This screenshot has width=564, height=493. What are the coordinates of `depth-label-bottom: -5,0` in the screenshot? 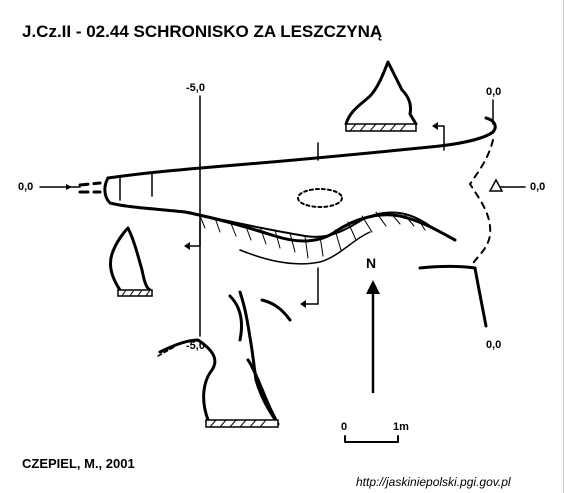 It's located at (195, 346).